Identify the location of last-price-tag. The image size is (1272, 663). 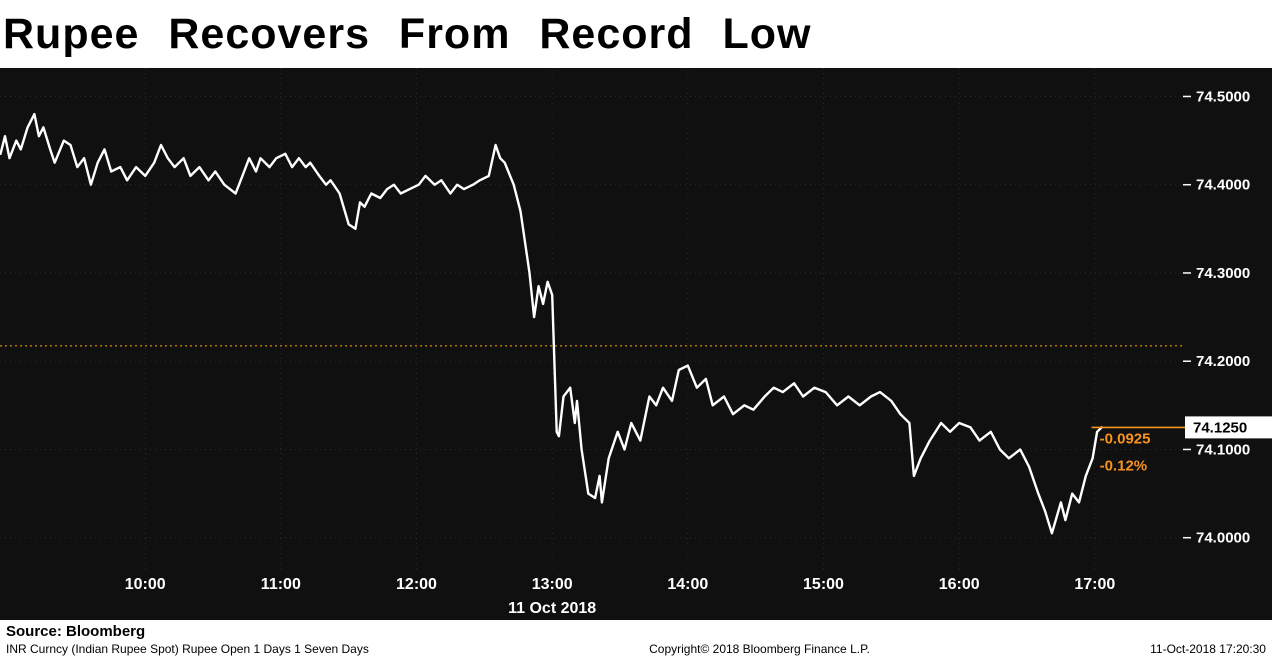
(1228, 427).